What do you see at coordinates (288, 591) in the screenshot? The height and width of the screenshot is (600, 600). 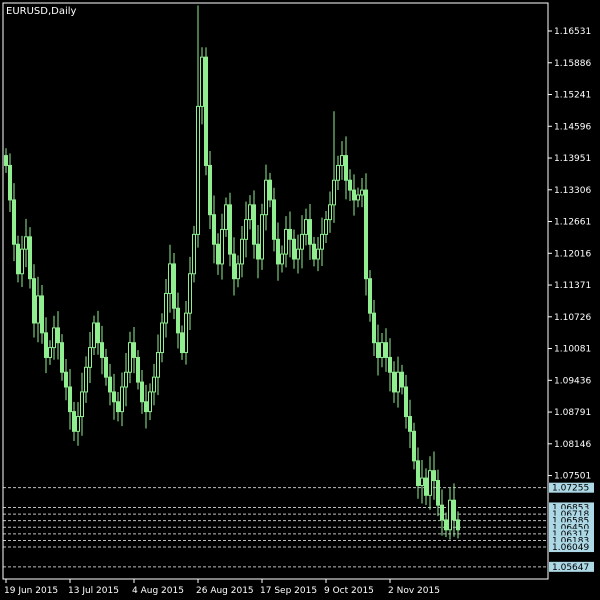 I see `time-tick-label: 17 Sep 2015` at bounding box center [288, 591].